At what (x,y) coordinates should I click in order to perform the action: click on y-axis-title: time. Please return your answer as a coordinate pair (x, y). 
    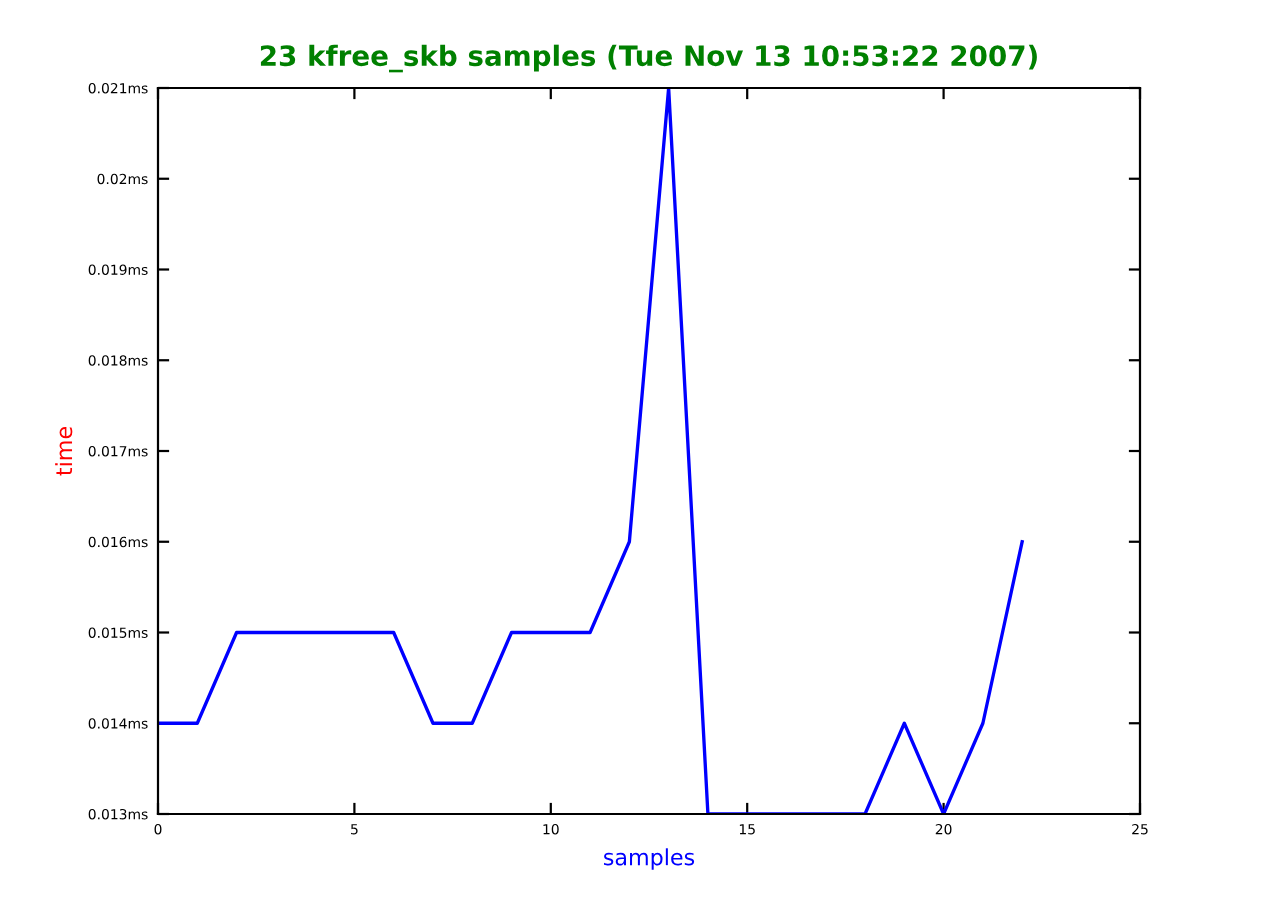
    Looking at the image, I should click on (64, 451).